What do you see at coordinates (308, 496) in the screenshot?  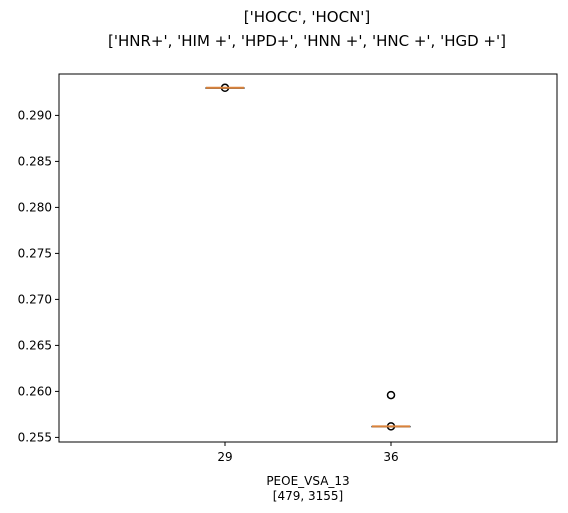 I see `x-axis-label-sub: [479, 3155]` at bounding box center [308, 496].